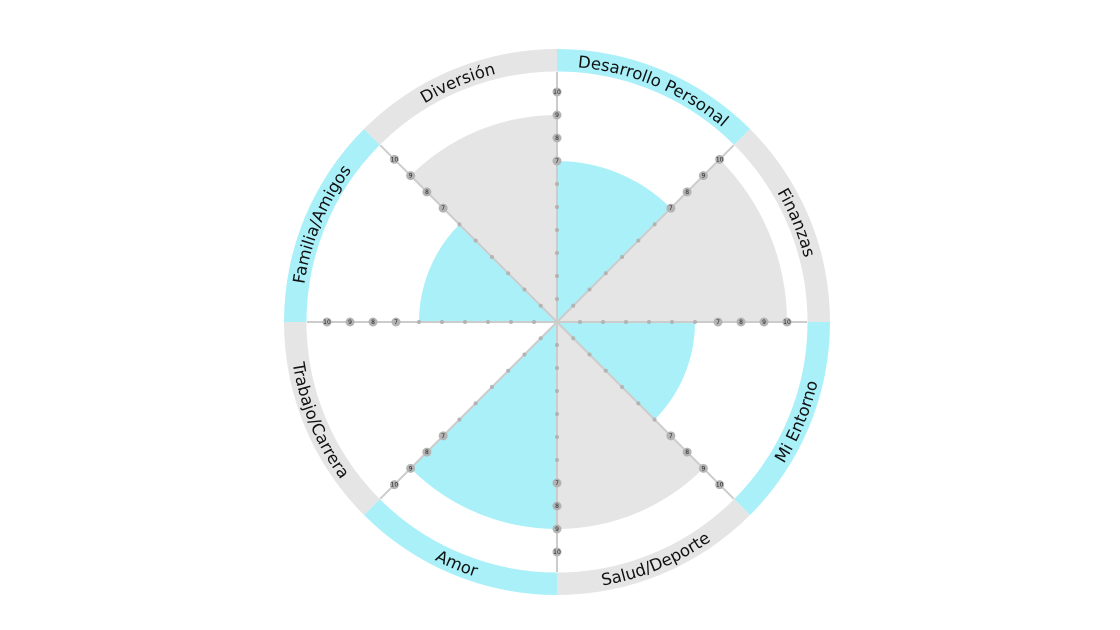 The width and height of the screenshot is (1120, 630). Describe the element at coordinates (483, 218) in the screenshot. I see `sector-diversion` at that location.